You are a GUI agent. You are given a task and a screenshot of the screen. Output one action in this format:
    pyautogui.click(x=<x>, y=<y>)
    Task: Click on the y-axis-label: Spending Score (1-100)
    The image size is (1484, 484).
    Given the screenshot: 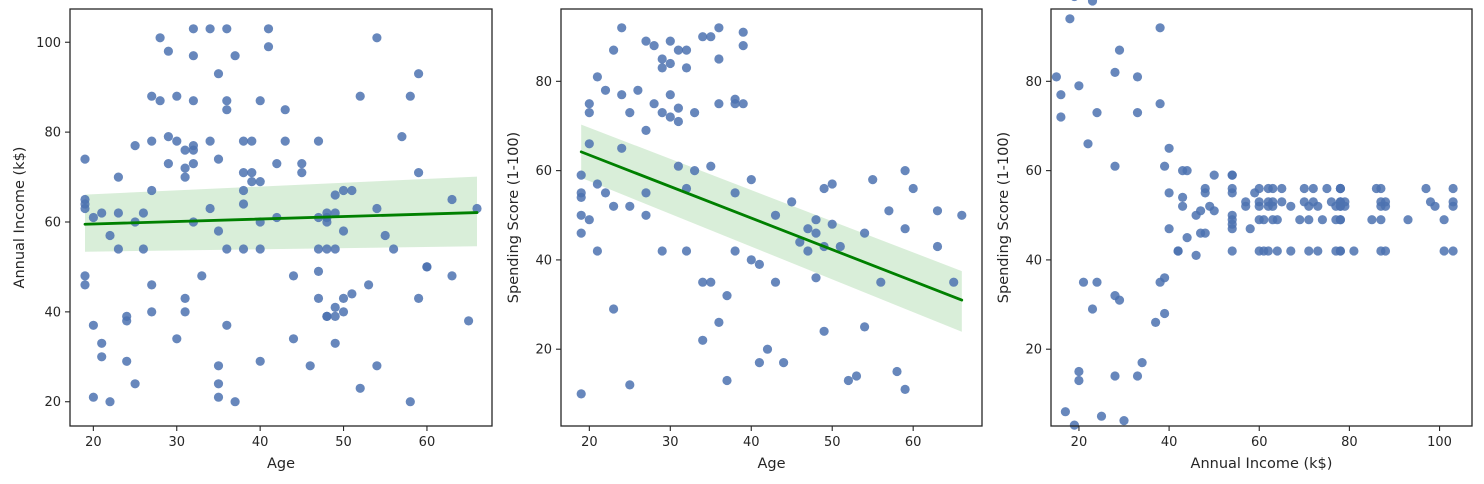 What is the action you would take?
    pyautogui.click(x=1004, y=217)
    